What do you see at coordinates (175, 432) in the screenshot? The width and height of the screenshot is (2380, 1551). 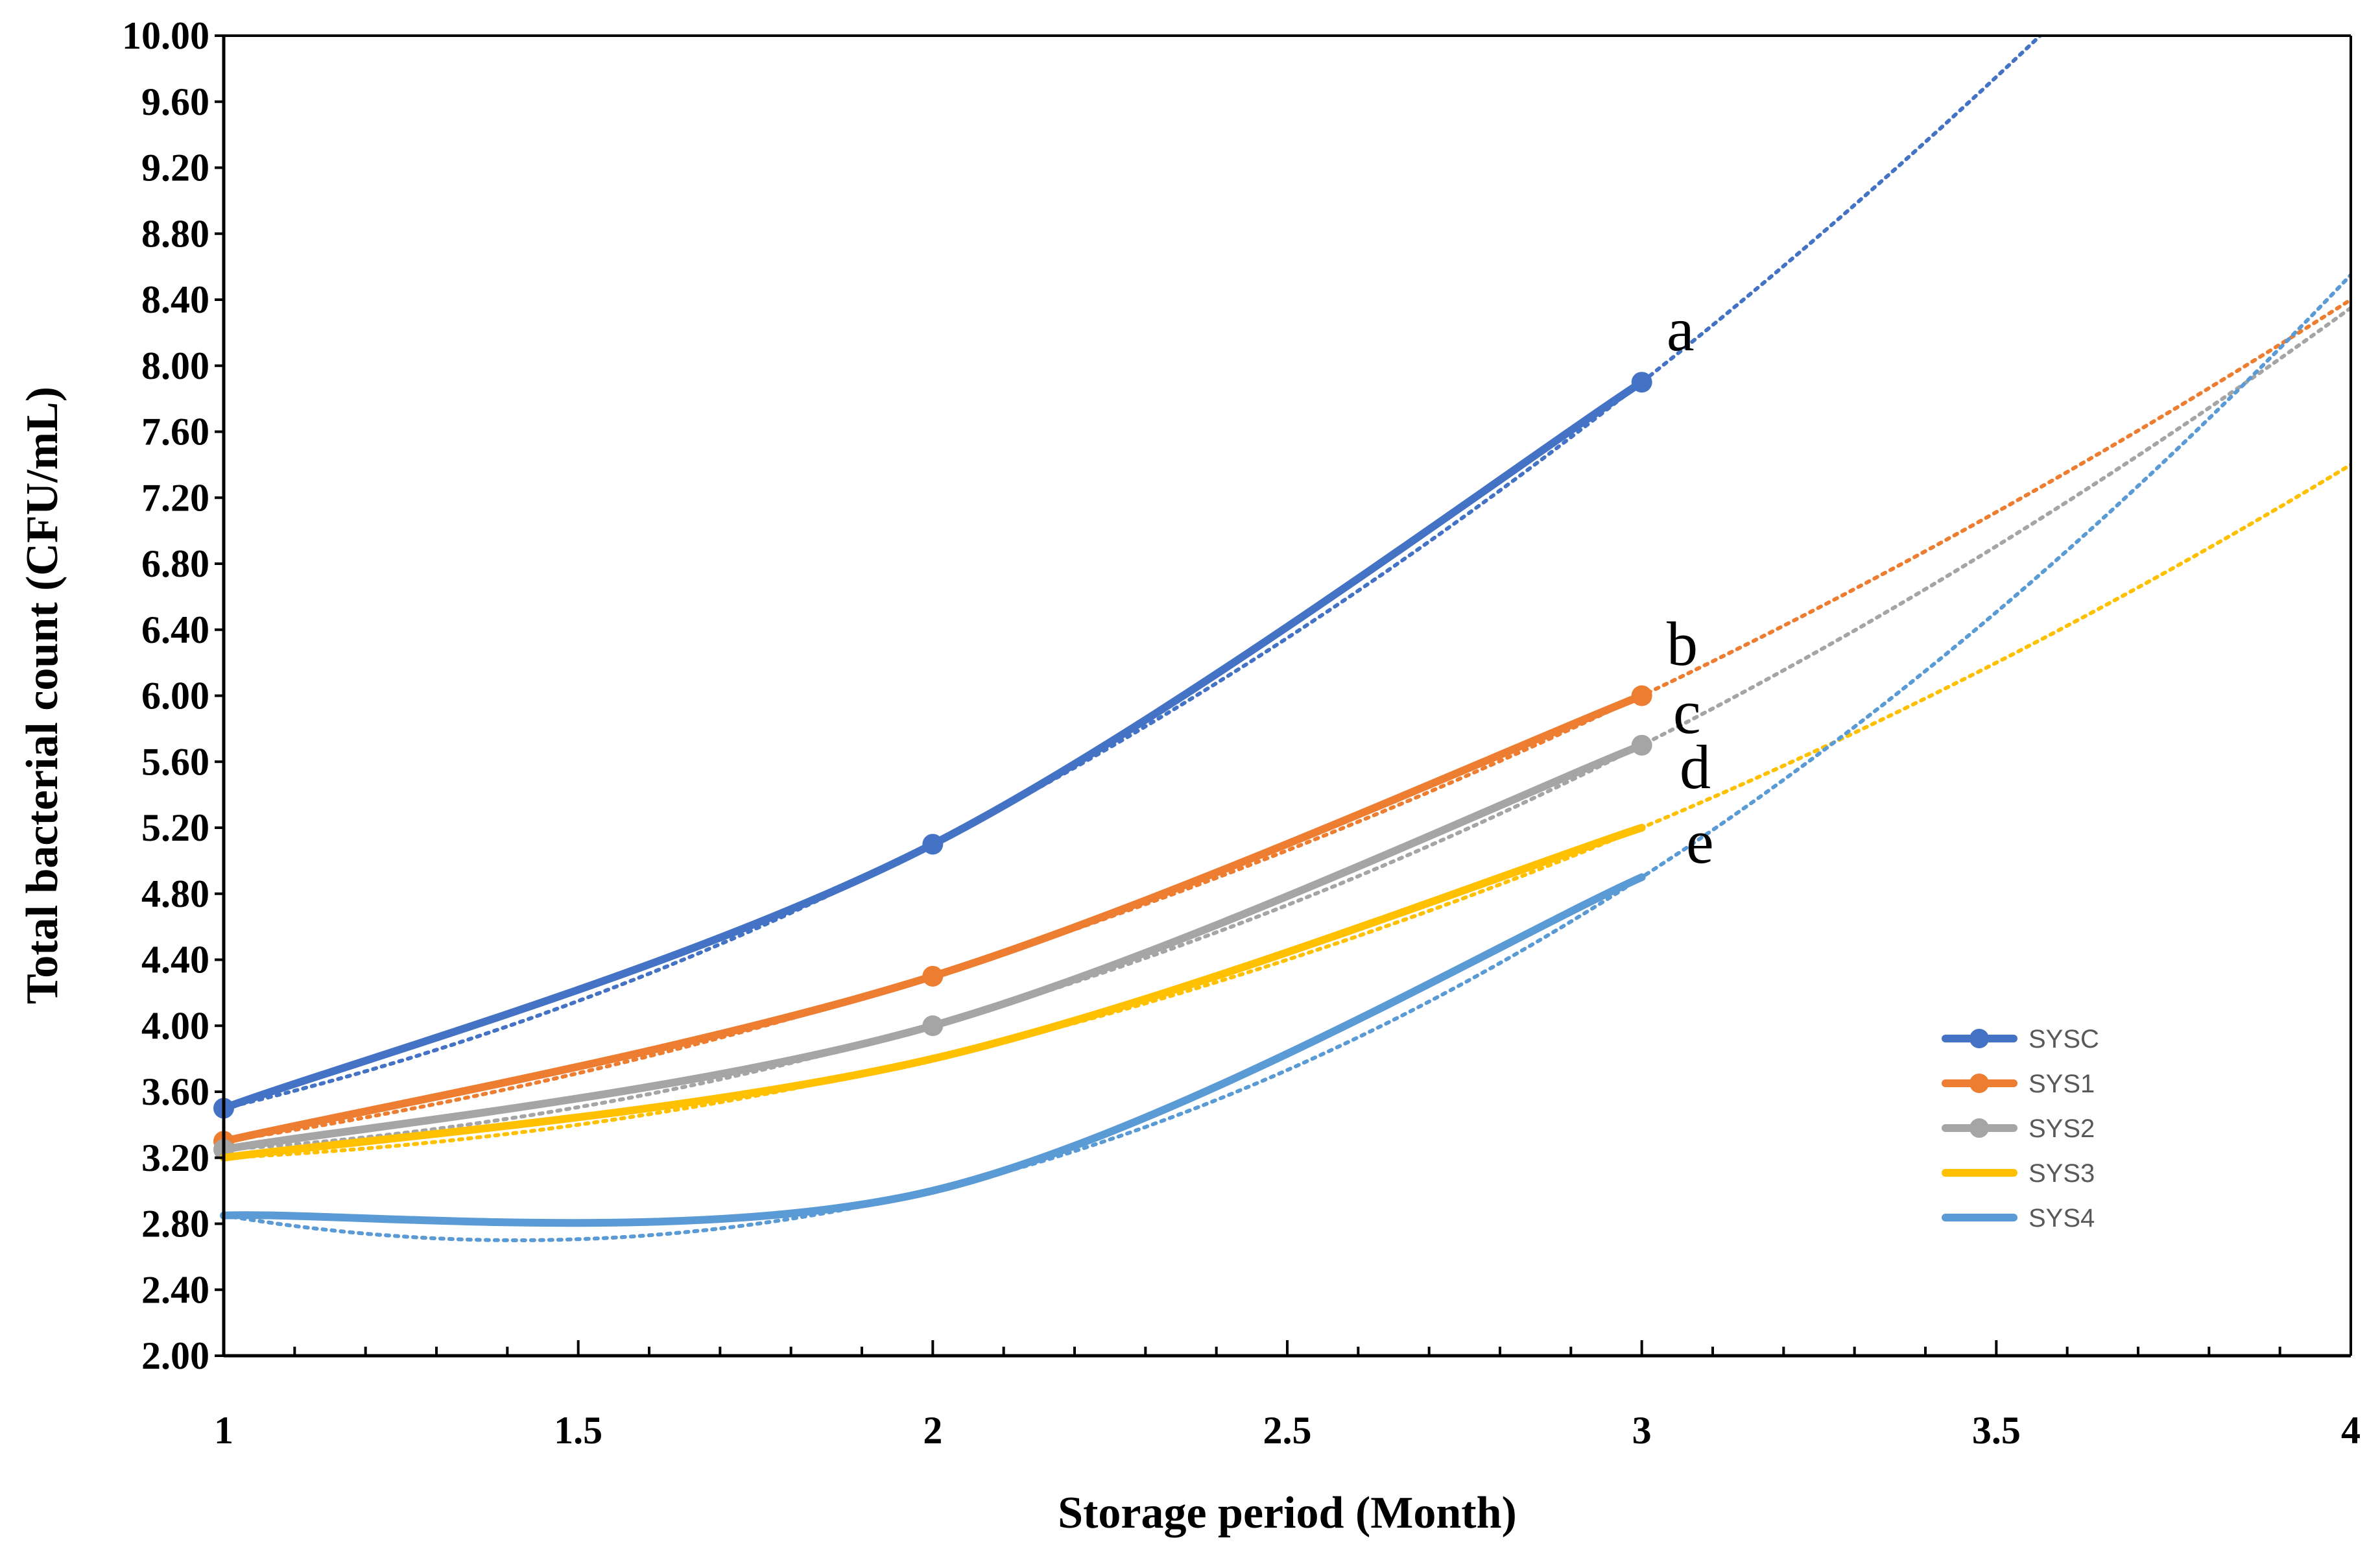 I see `y-tick-label: 7.60` at bounding box center [175, 432].